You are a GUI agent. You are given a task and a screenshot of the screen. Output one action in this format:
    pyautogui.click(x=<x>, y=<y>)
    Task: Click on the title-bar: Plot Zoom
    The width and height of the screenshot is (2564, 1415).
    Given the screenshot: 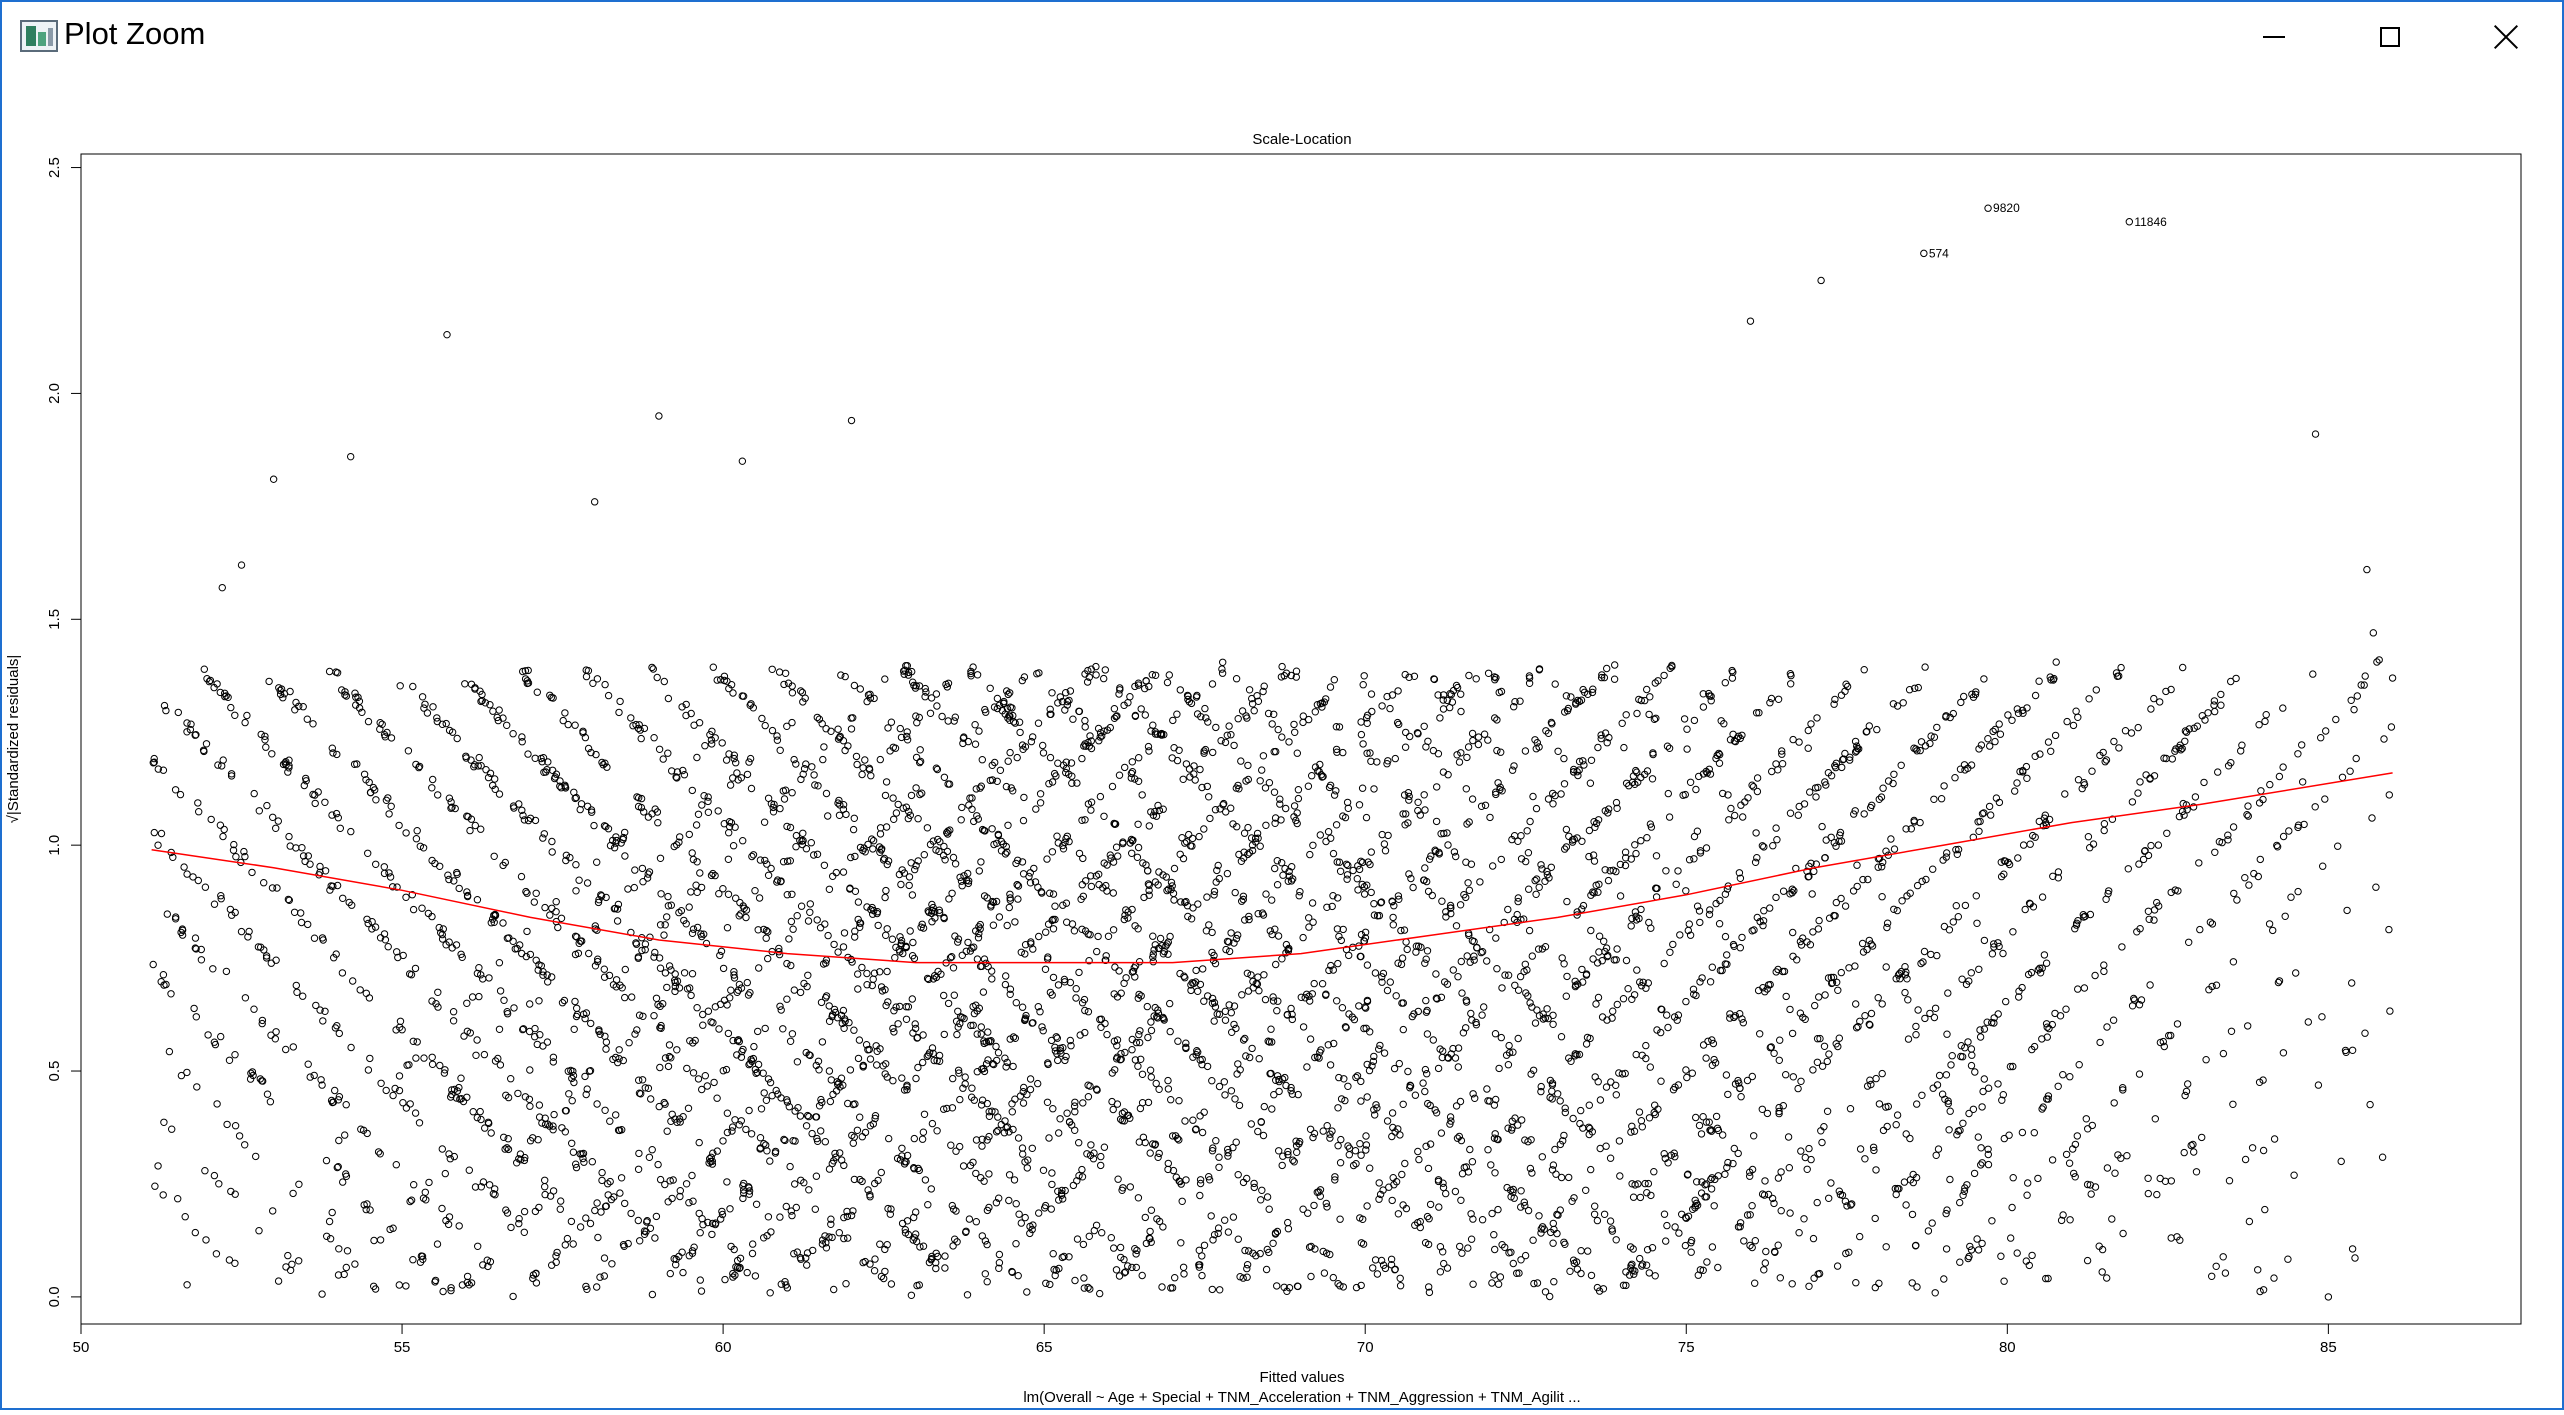 What is the action you would take?
    pyautogui.click(x=1282, y=37)
    